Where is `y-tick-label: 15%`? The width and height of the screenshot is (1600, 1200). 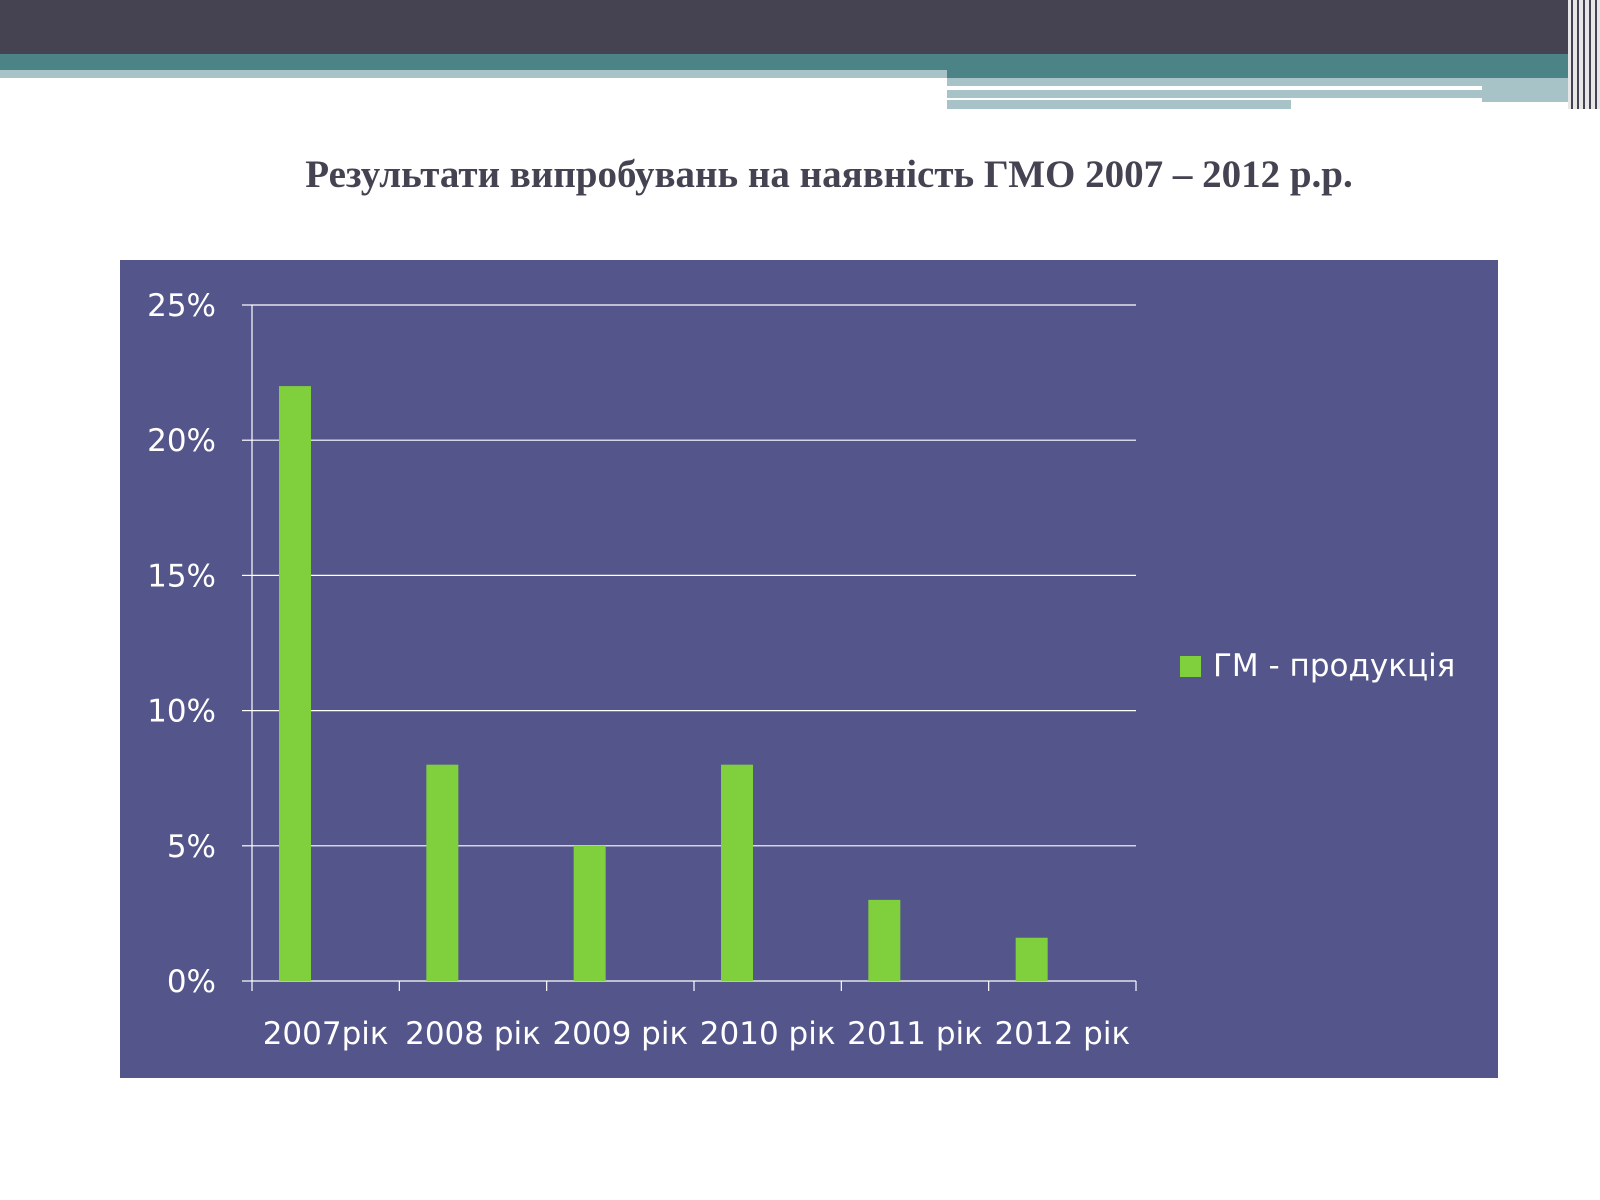 y-tick-label: 15% is located at coordinates (181, 576).